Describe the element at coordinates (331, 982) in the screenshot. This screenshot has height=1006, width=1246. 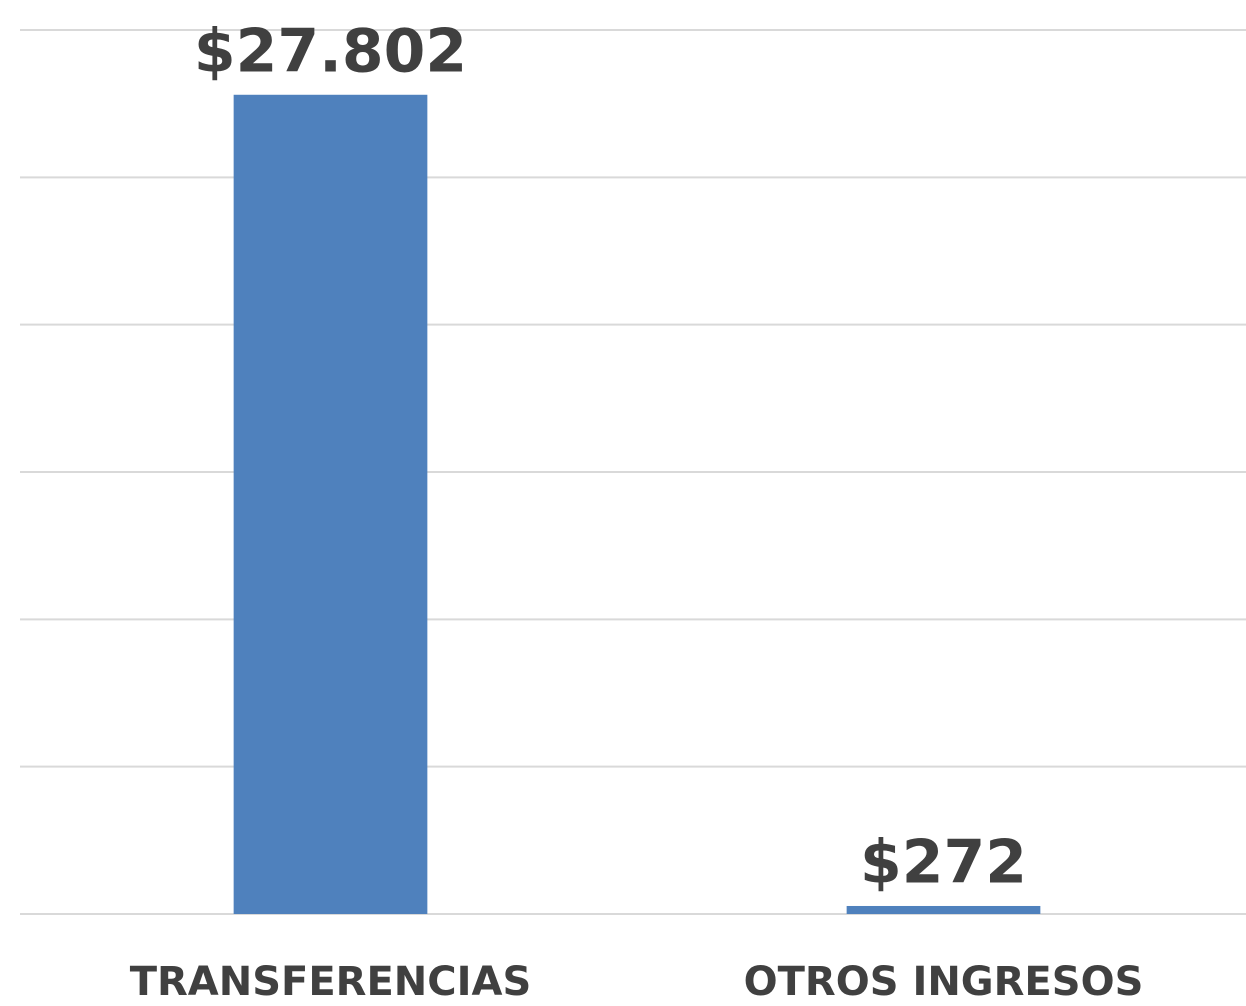
I see `x-tick-label: TRANSFERENCIAS` at that location.